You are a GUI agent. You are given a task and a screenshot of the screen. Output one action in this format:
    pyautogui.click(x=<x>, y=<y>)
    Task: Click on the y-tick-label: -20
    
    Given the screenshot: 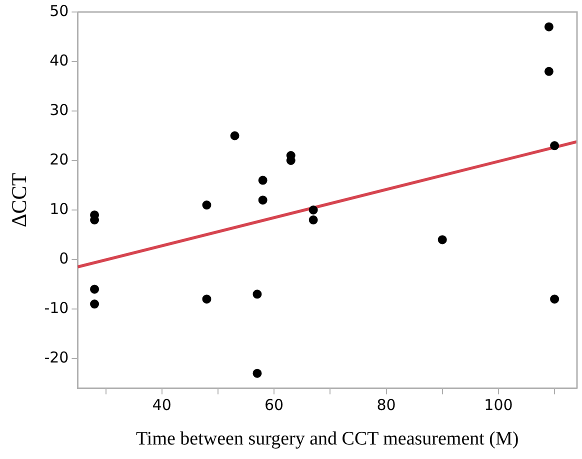 What is the action you would take?
    pyautogui.click(x=56, y=357)
    